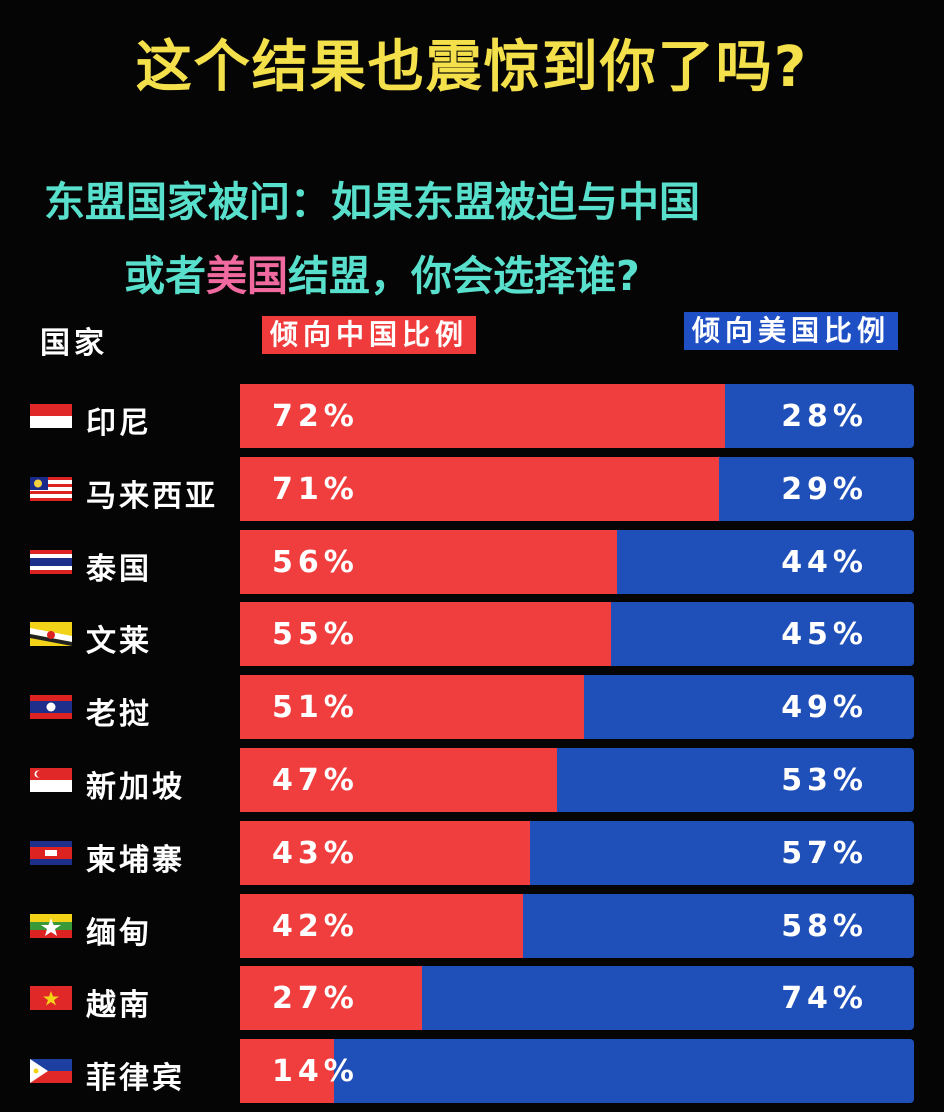 This screenshot has width=944, height=1112. I want to click on label-china-pct: 47%, so click(315, 780).